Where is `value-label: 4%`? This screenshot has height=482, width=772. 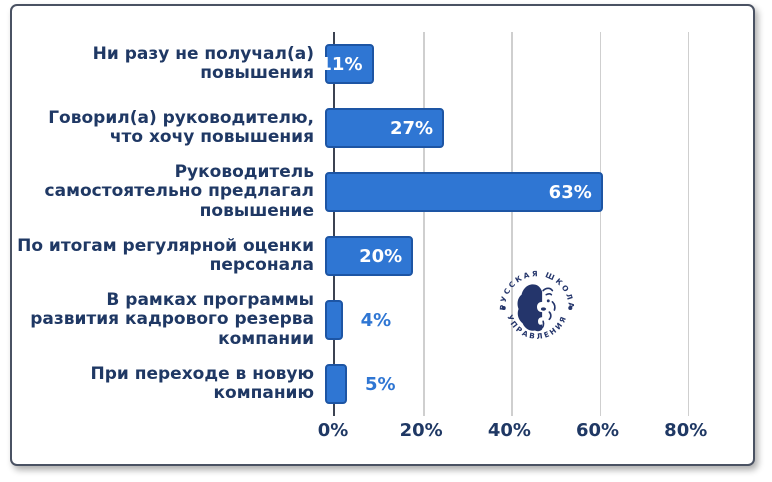
value-label: 4% is located at coordinates (376, 320).